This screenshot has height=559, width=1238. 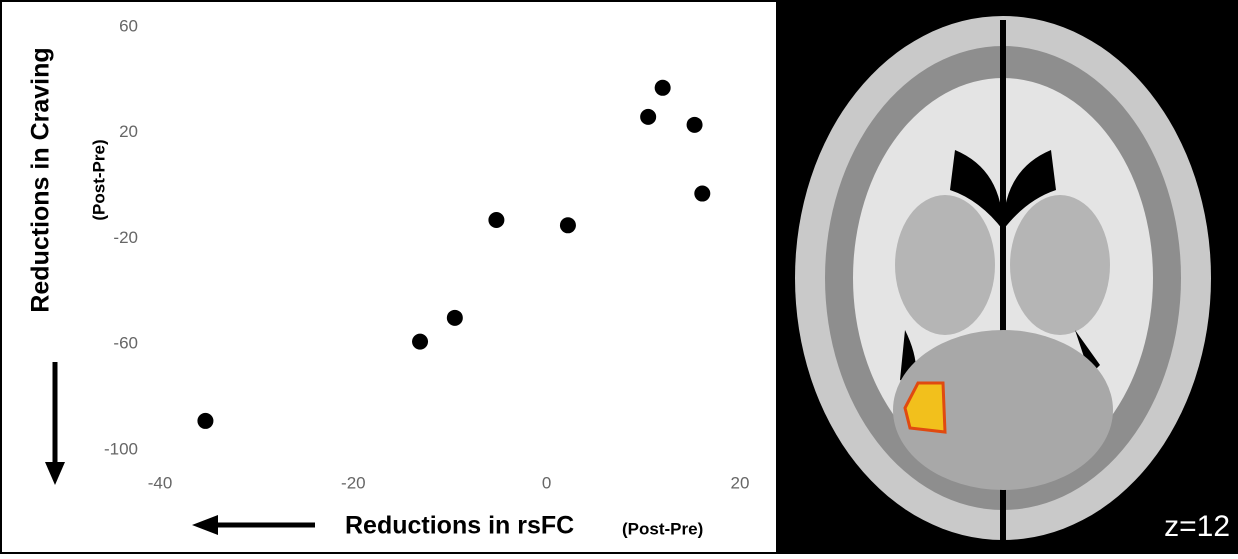 I want to click on y-axis-label: Reductions in Craving, so click(x=41, y=179).